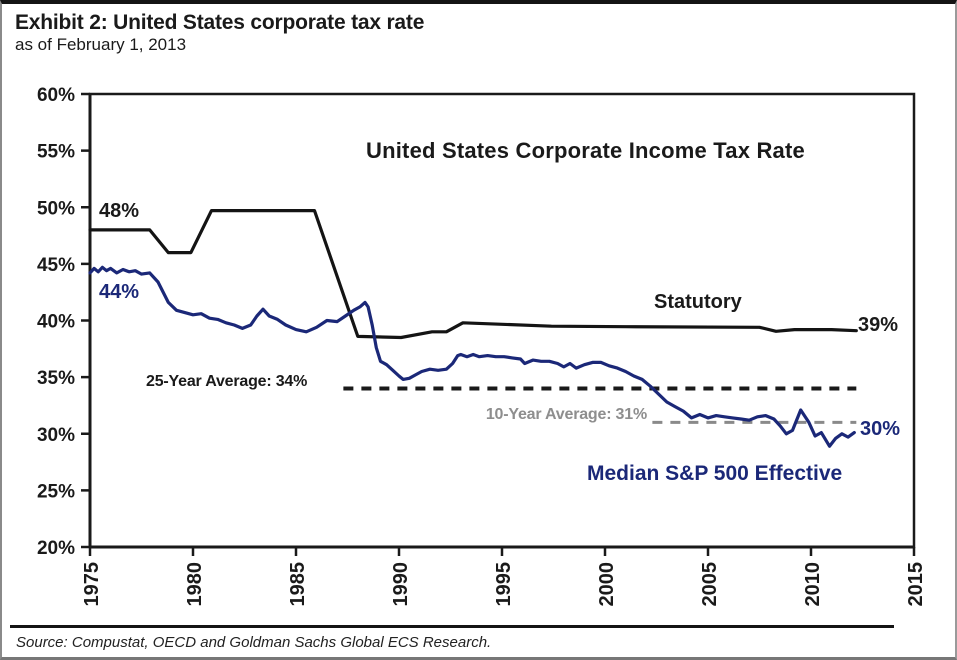 The width and height of the screenshot is (957, 660). Describe the element at coordinates (504, 584) in the screenshot. I see `x-tick-label: 1995` at that location.